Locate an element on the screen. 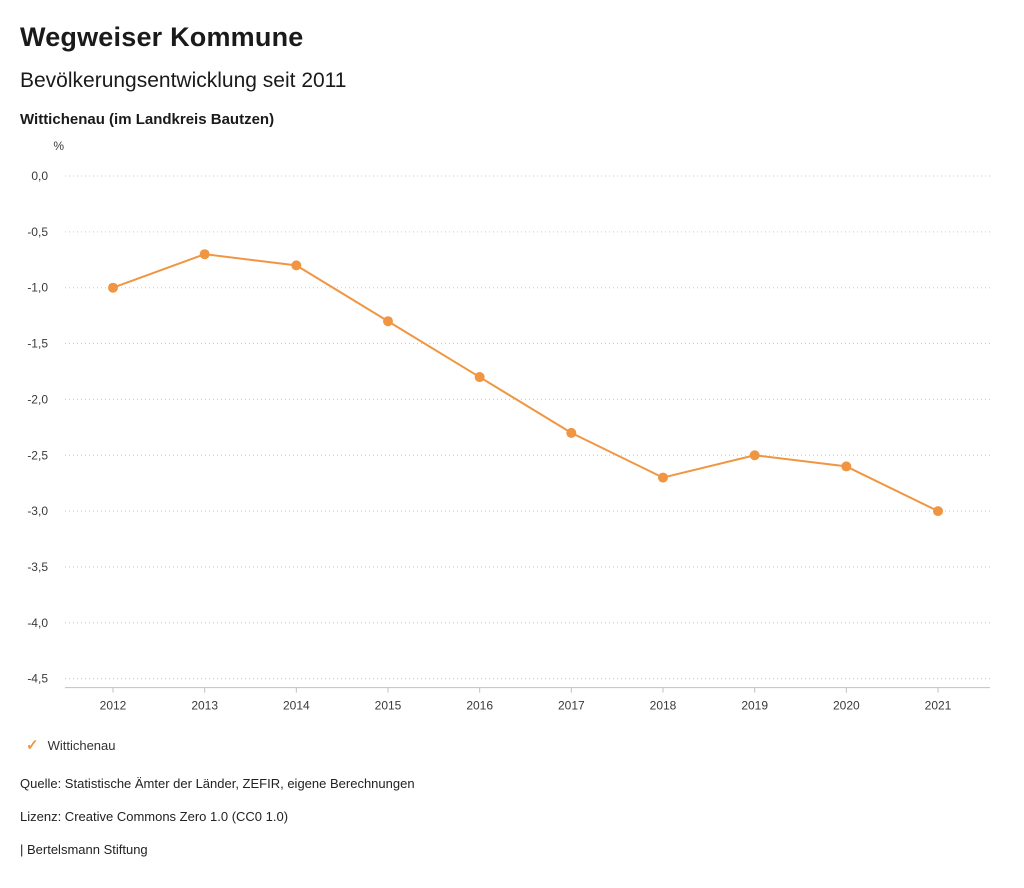 The height and width of the screenshot is (888, 1024). page-title: Wegweiser Kommune is located at coordinates (162, 37).